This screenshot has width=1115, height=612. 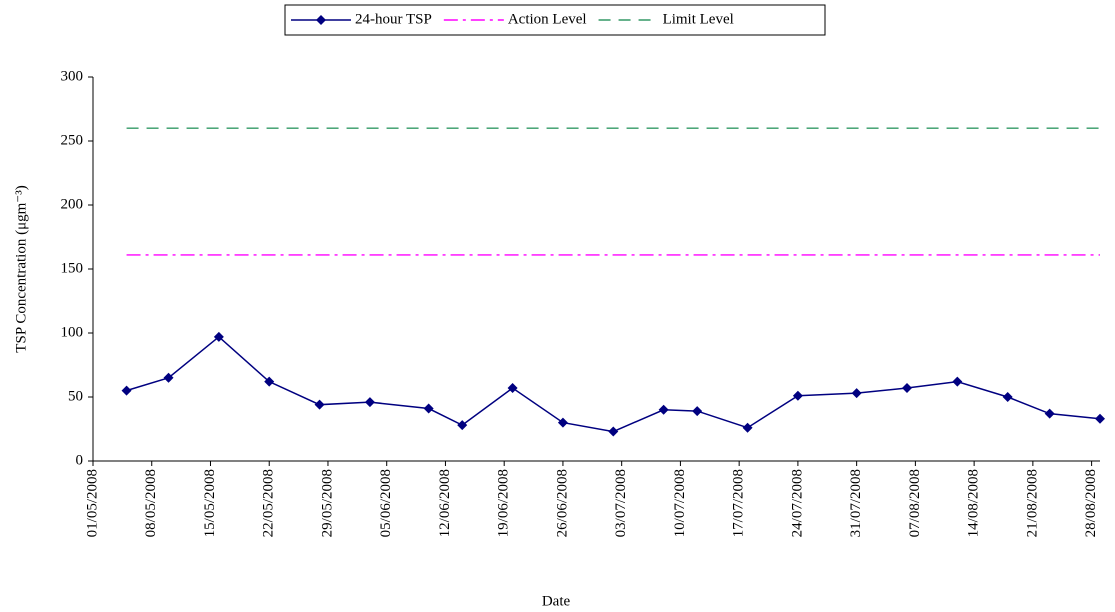 What do you see at coordinates (269, 503) in the screenshot?
I see `x-tick-label: 22/05/2008` at bounding box center [269, 503].